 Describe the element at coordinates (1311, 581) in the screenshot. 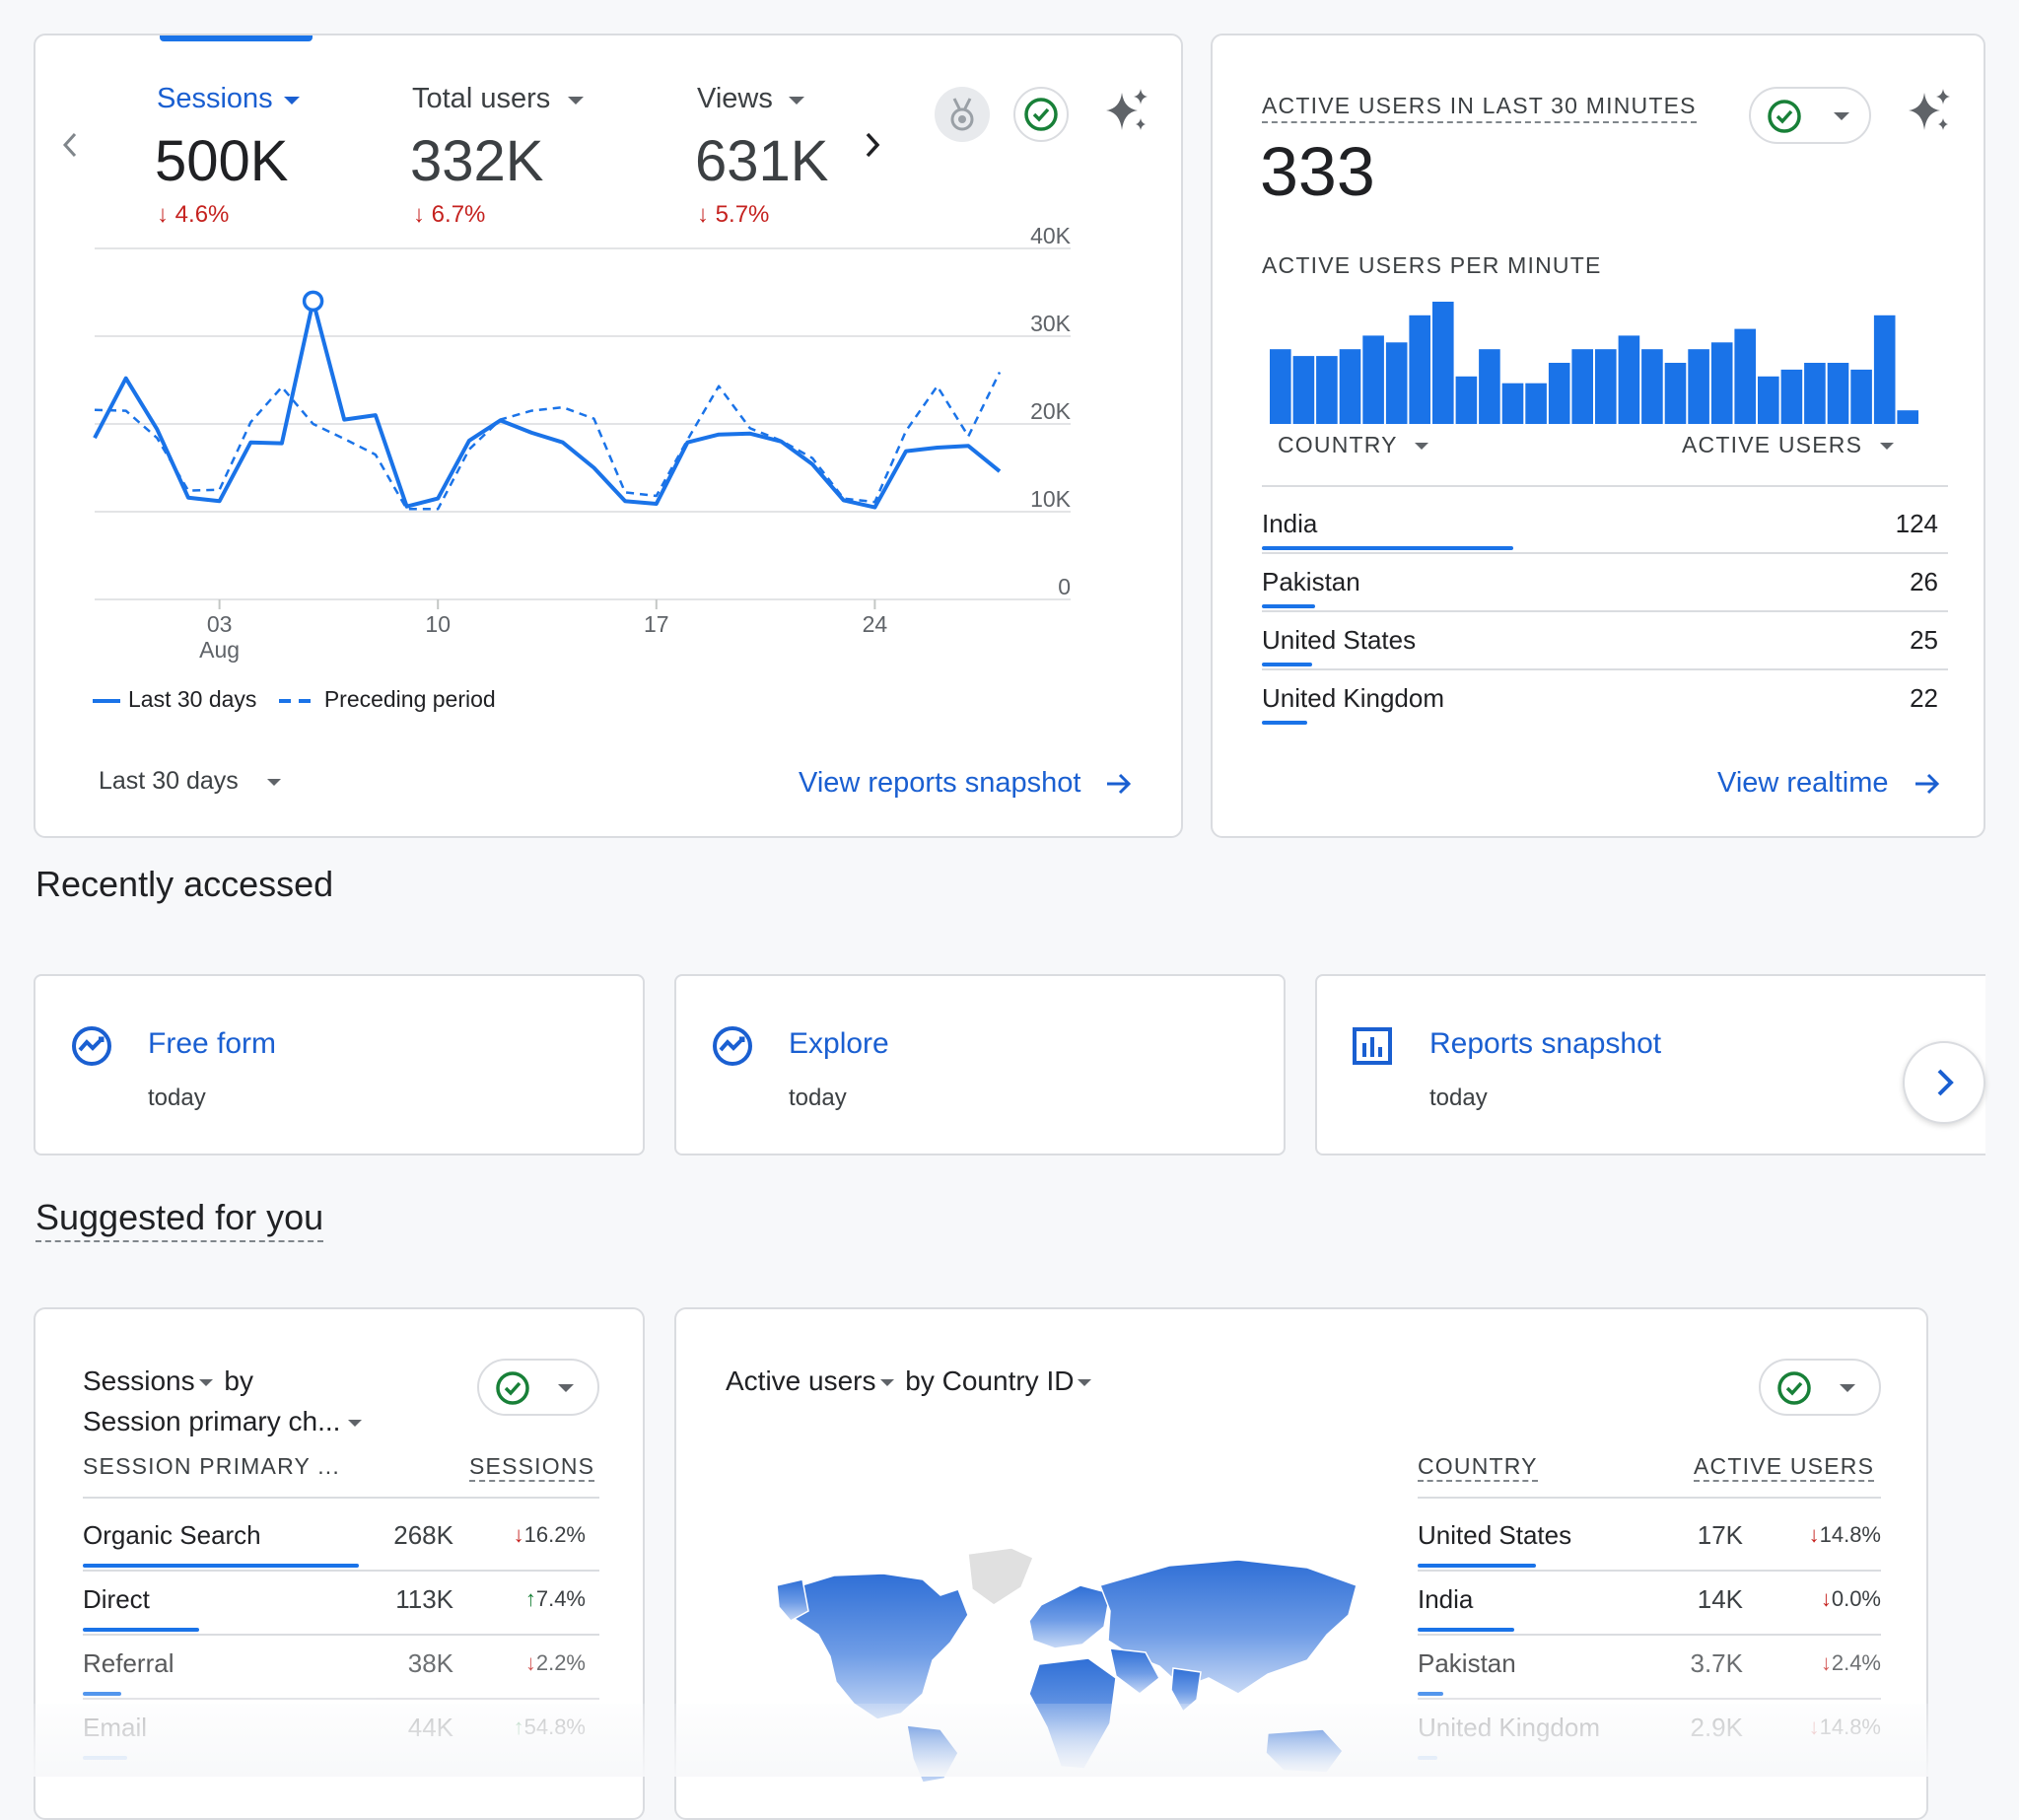

I see `country-name: Pakistan` at that location.